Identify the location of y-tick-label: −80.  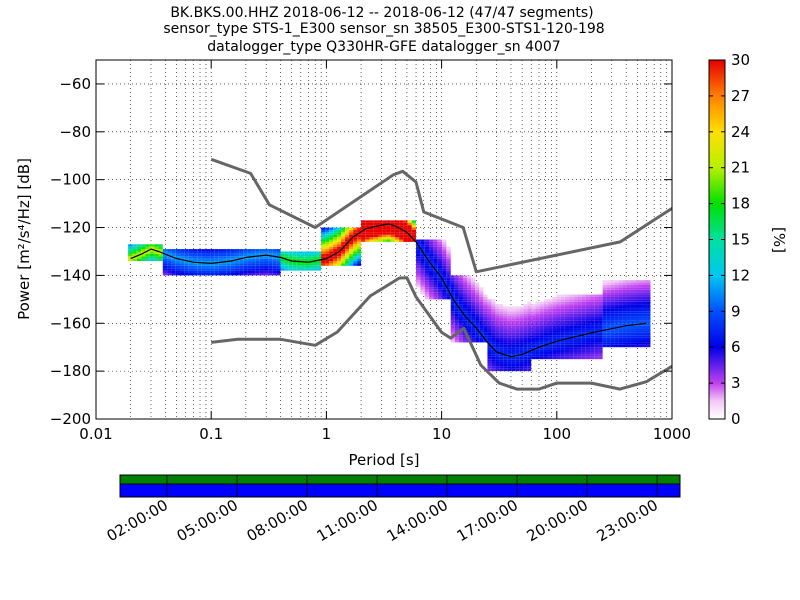
(75, 132).